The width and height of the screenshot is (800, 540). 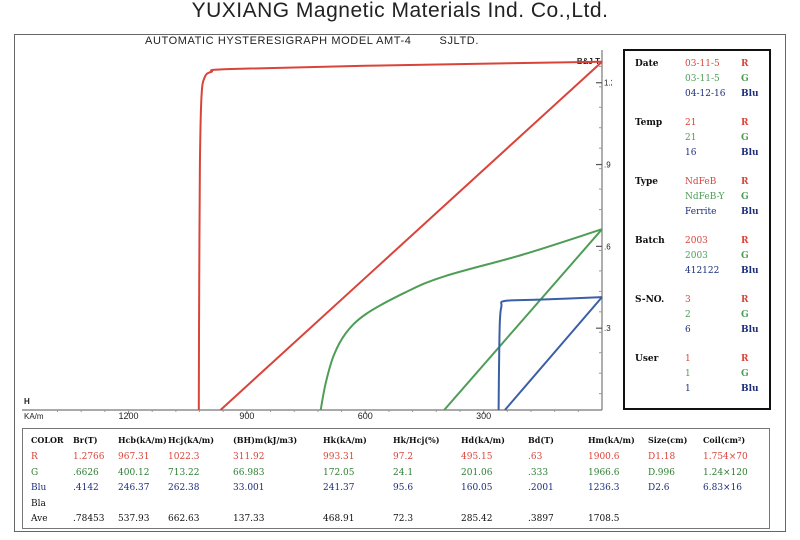 What do you see at coordinates (705, 94) in the screenshot?
I see `info-value: 04-12-16` at bounding box center [705, 94].